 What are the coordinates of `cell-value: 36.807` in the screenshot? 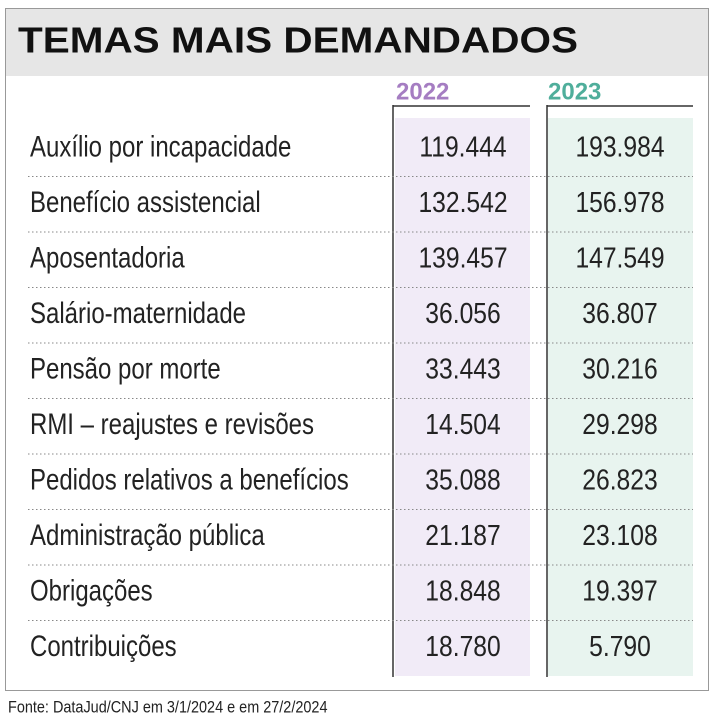 It's located at (619, 313).